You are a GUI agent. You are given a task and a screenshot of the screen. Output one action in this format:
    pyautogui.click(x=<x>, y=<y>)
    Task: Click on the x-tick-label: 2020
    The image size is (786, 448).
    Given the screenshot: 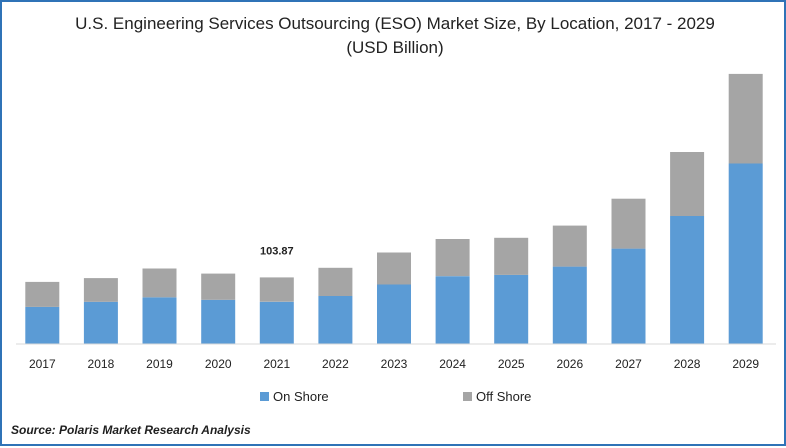 What is the action you would take?
    pyautogui.click(x=218, y=364)
    